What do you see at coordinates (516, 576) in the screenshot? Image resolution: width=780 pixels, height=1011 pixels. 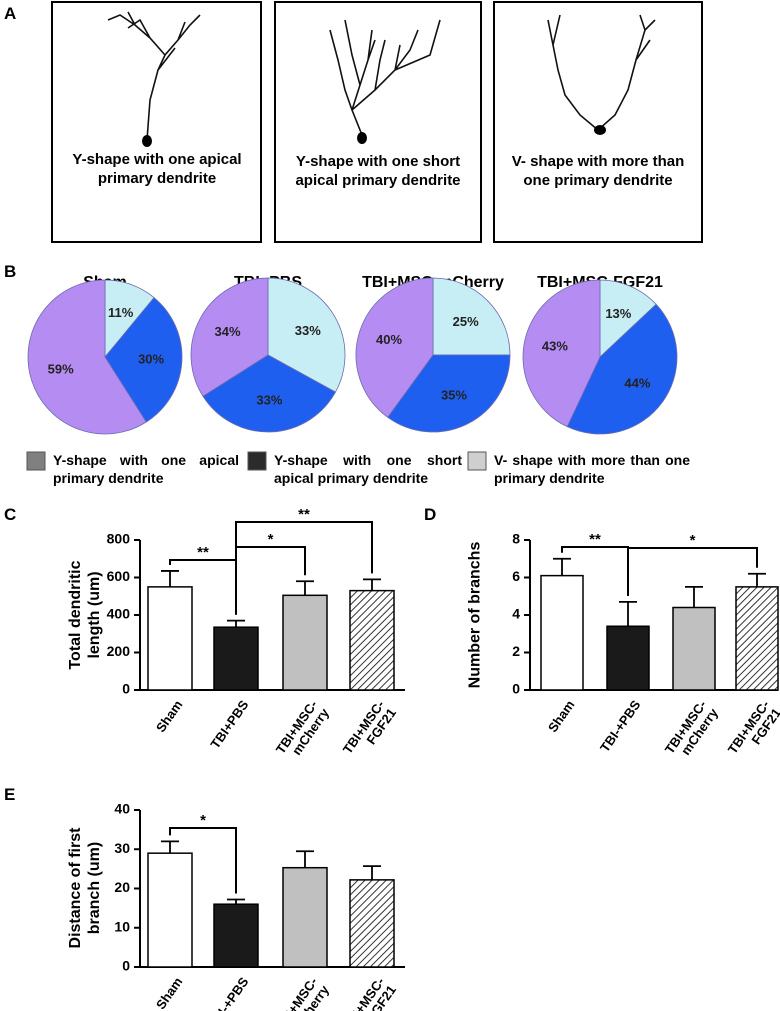 I see `y-tick-label: 6` at bounding box center [516, 576].